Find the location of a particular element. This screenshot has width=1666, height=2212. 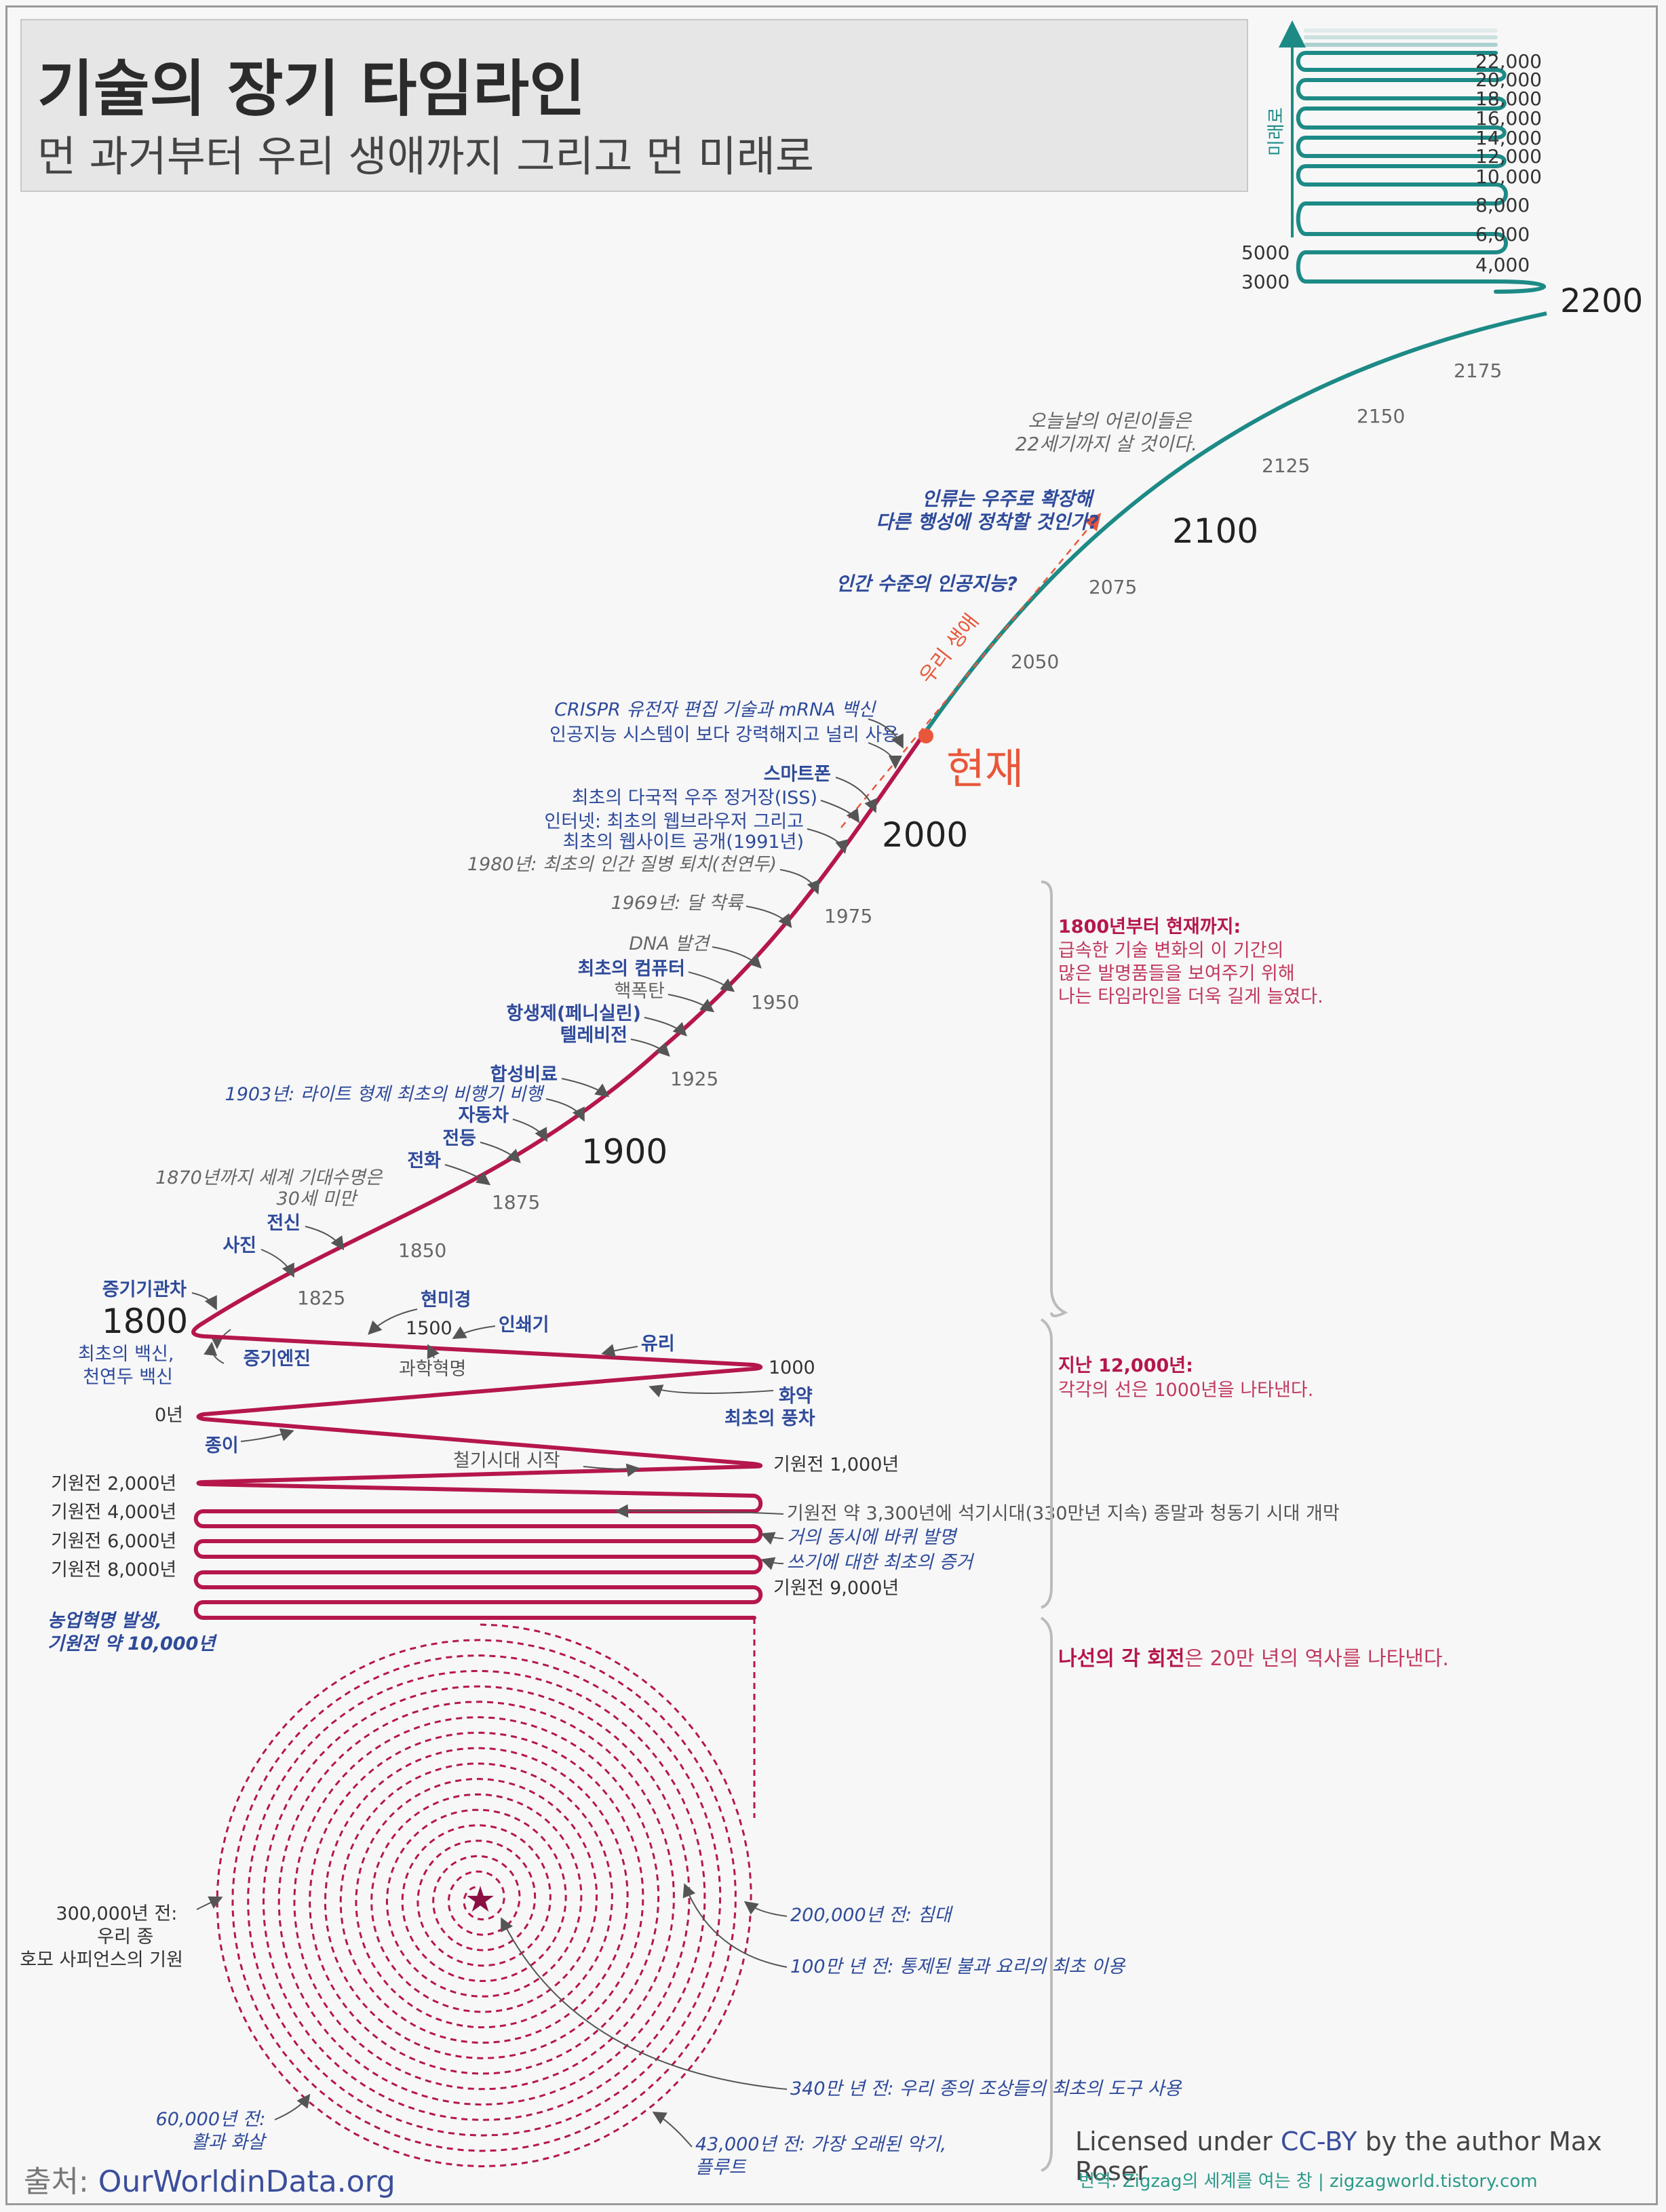

smallpox-label: 1980년: 최초의 인간 질병 퇴치(천연두) is located at coordinates (622, 865).